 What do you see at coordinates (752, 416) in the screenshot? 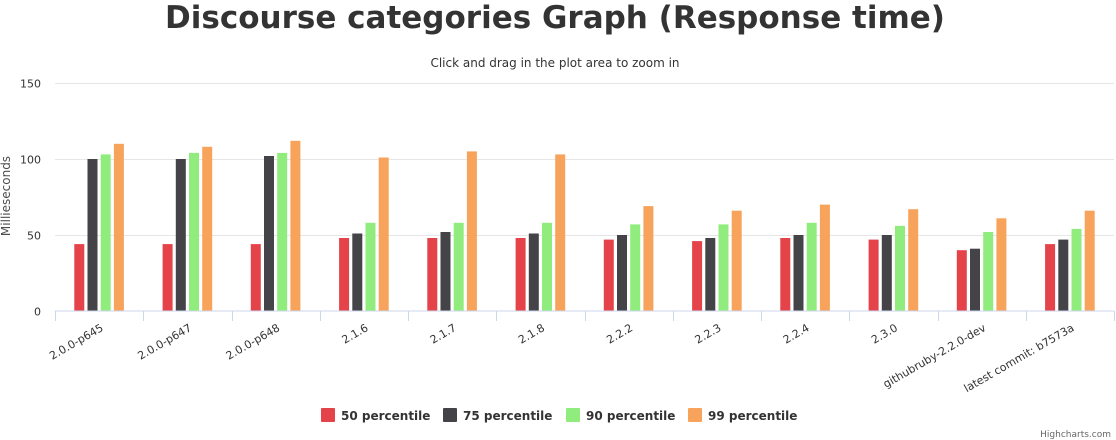
I see `legend-label: 99 percentile` at bounding box center [752, 416].